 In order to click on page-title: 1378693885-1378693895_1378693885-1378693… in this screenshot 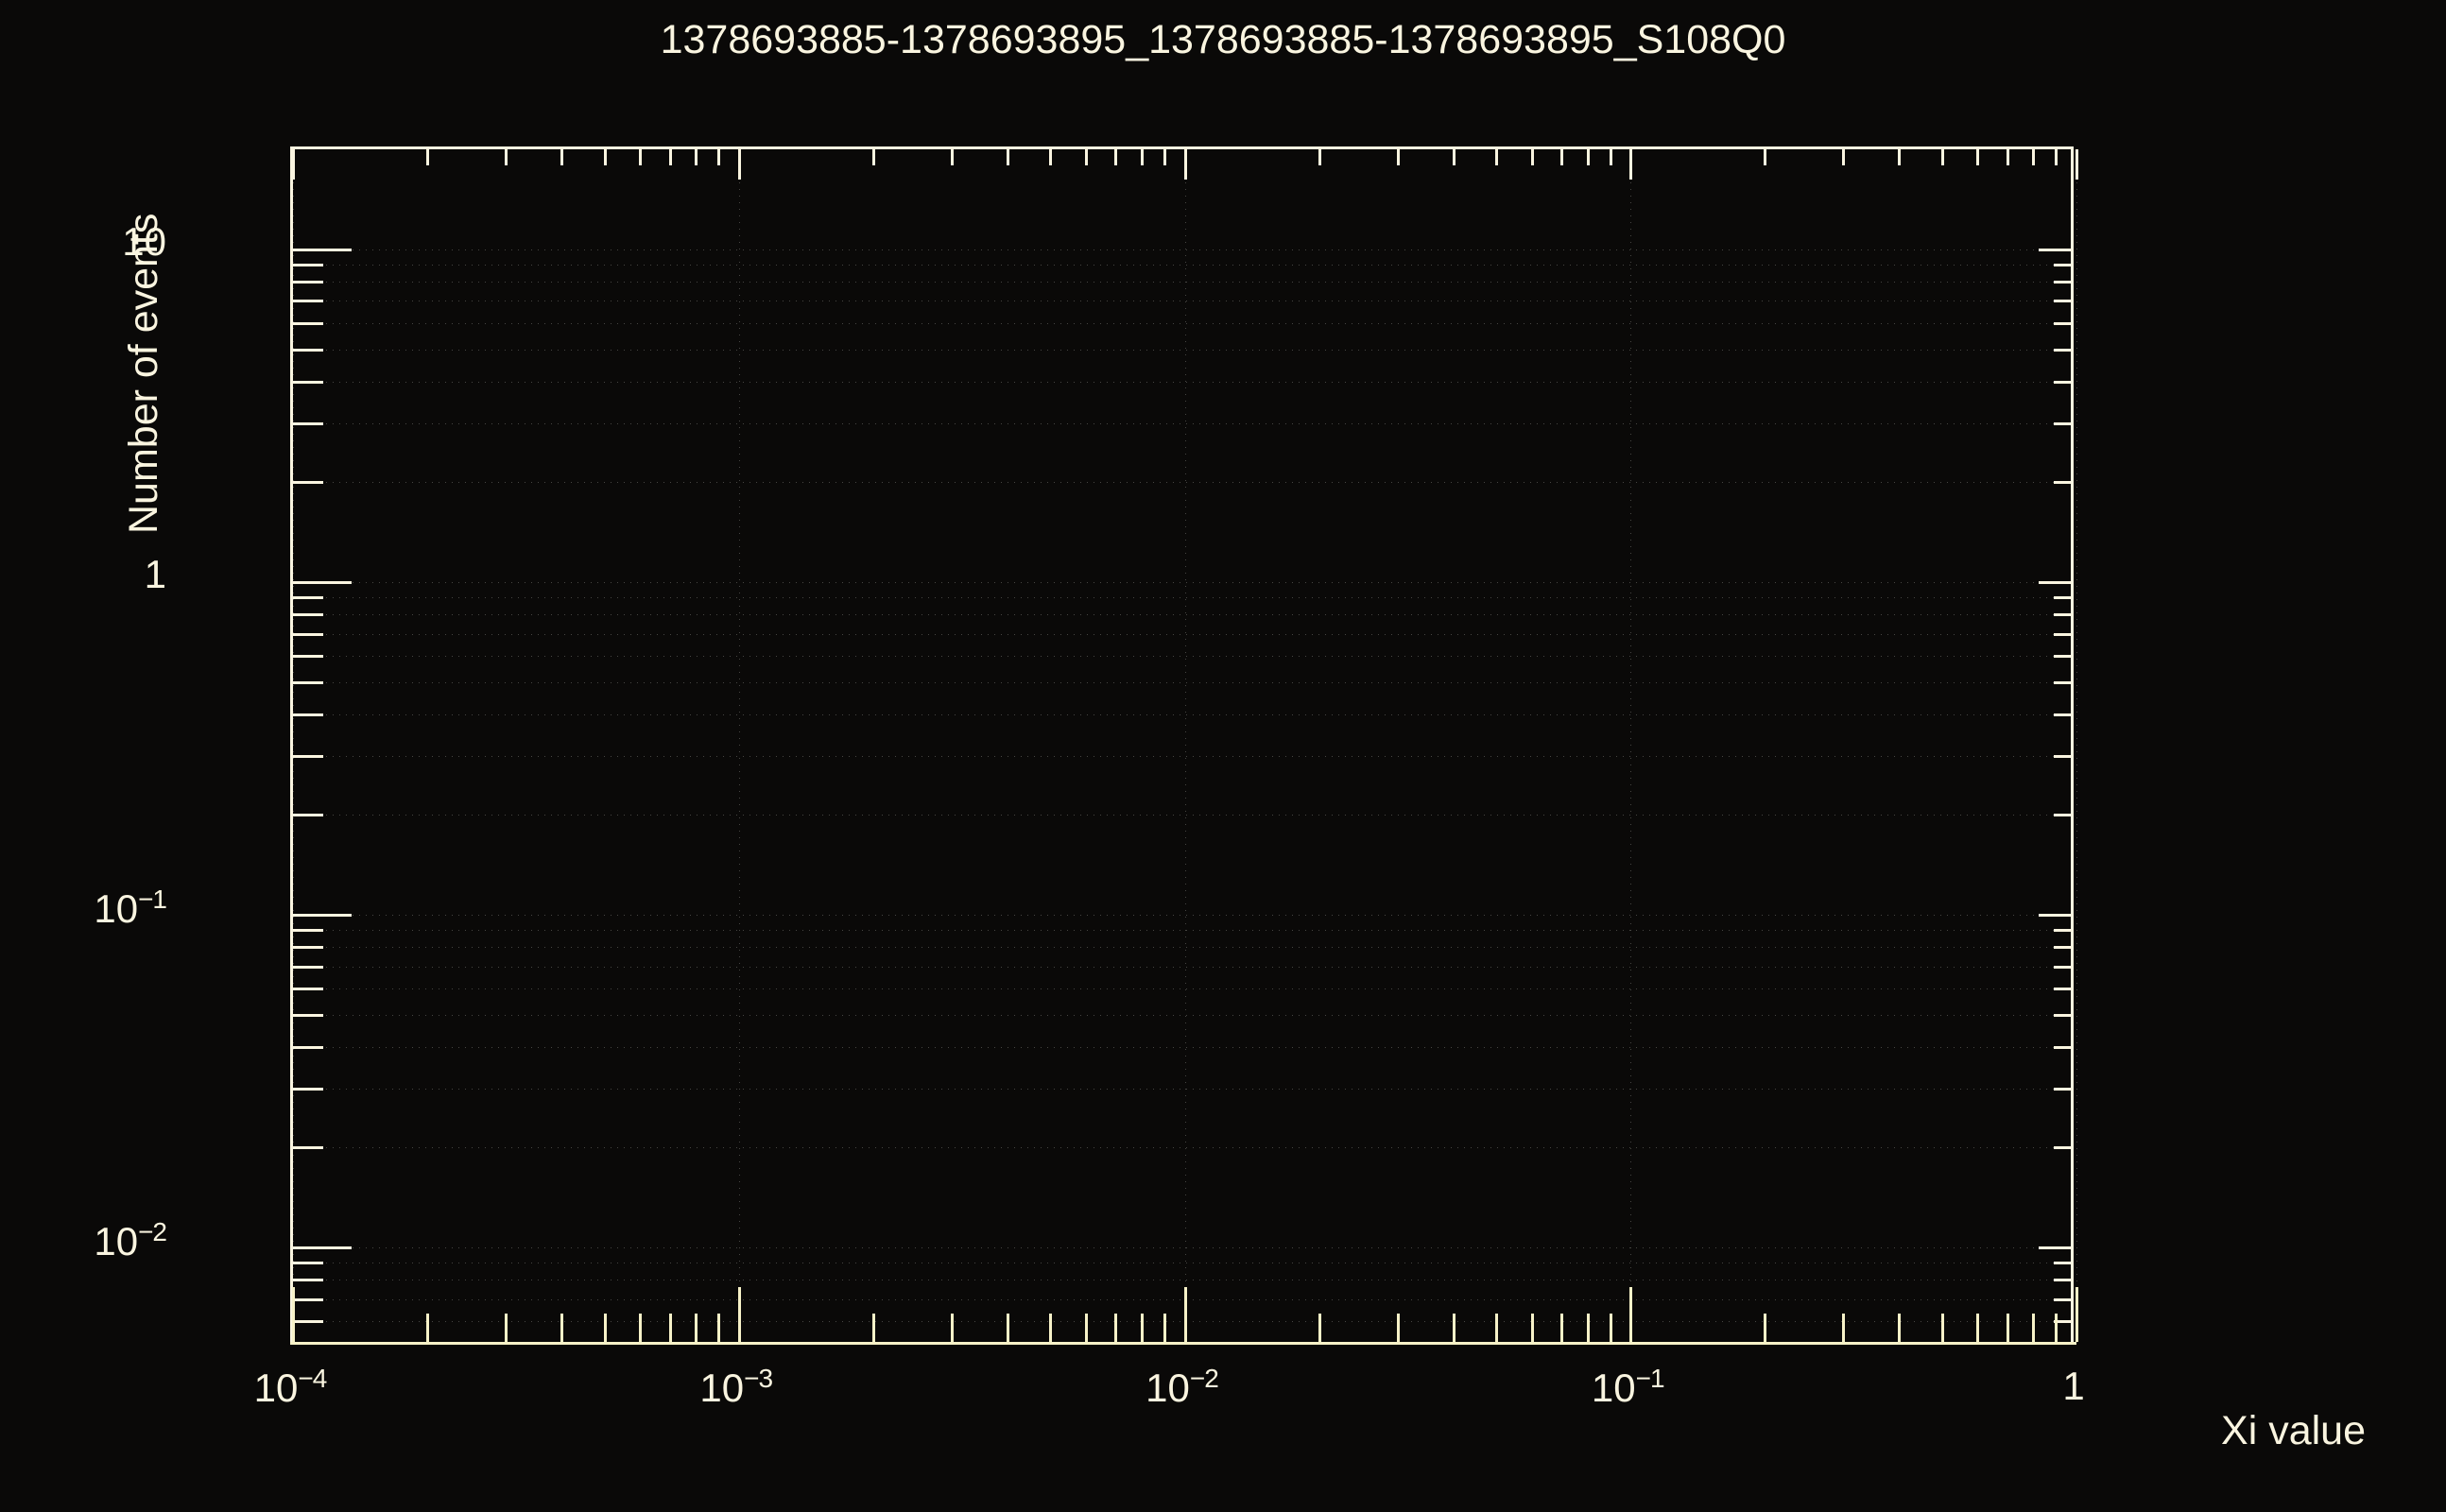, I will do `click(1223, 39)`.